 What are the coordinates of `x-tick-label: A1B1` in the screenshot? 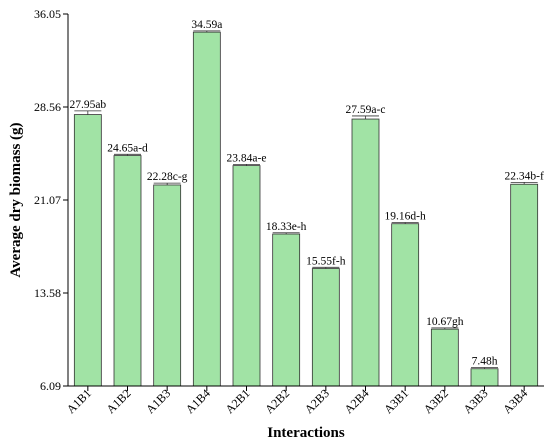 It's located at (79, 401).